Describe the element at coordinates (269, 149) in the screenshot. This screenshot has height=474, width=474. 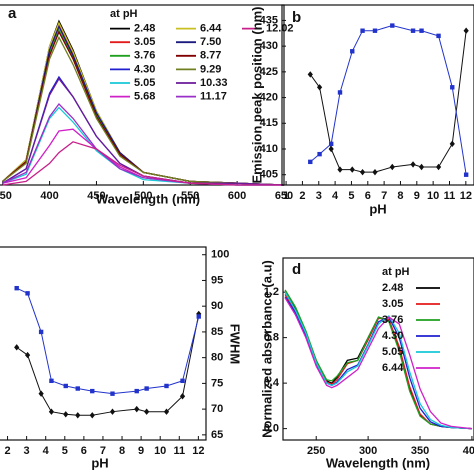
I see `y-tick-label: 410` at that location.